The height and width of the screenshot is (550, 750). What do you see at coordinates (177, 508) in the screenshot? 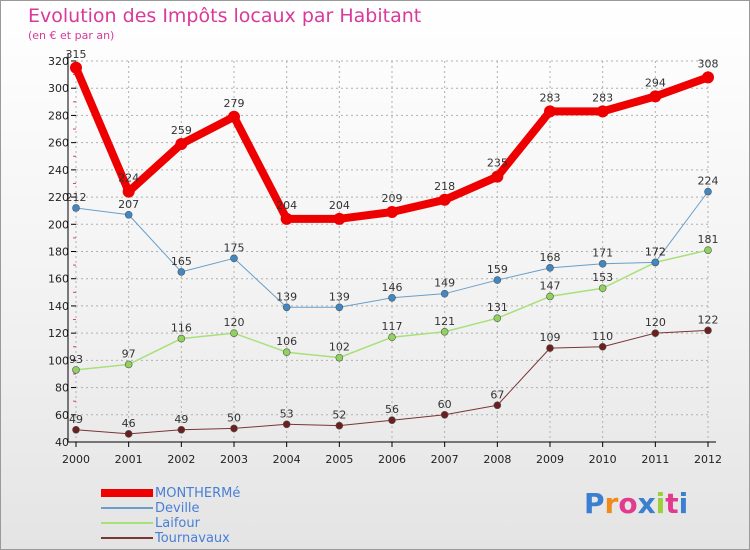
I see `legend-label-deville: Deville` at bounding box center [177, 508].